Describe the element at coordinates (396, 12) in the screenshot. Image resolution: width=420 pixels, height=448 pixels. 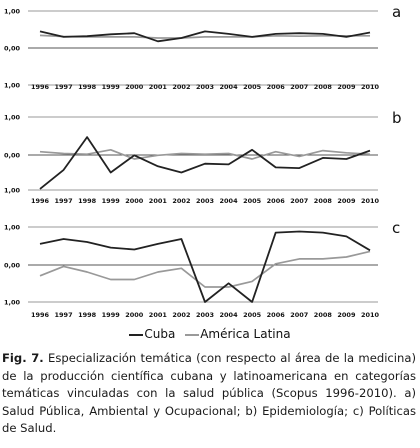
I see `panel-label: a` at that location.